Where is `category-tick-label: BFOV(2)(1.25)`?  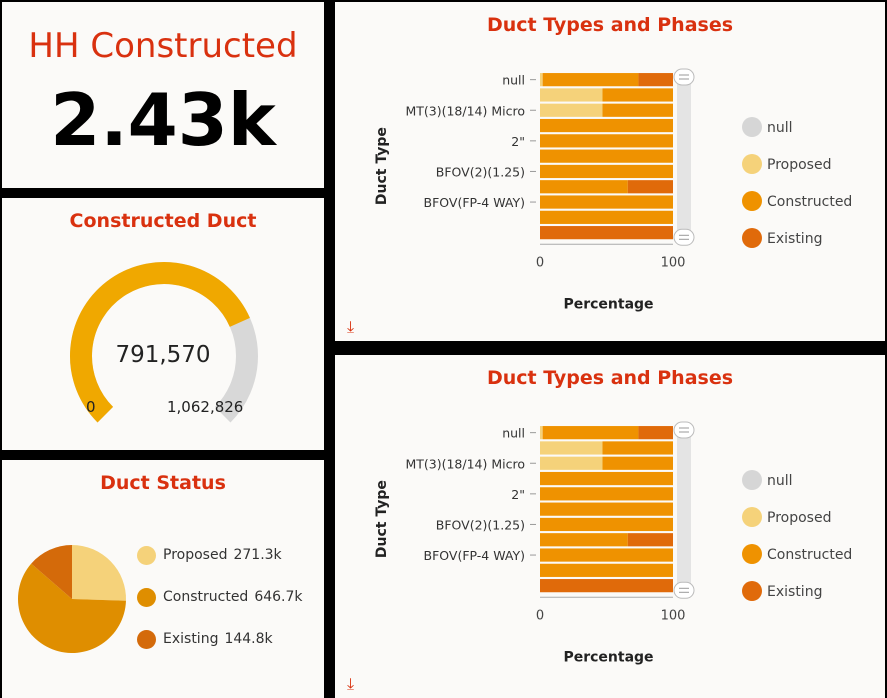 category-tick-label: BFOV(2)(1.25) is located at coordinates (480, 171).